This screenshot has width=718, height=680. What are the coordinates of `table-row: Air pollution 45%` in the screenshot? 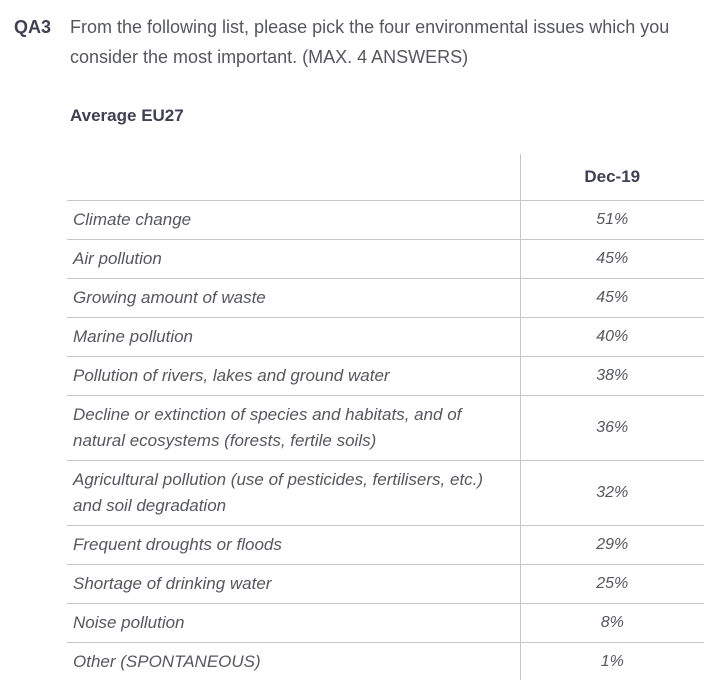 It's located at (385, 259).